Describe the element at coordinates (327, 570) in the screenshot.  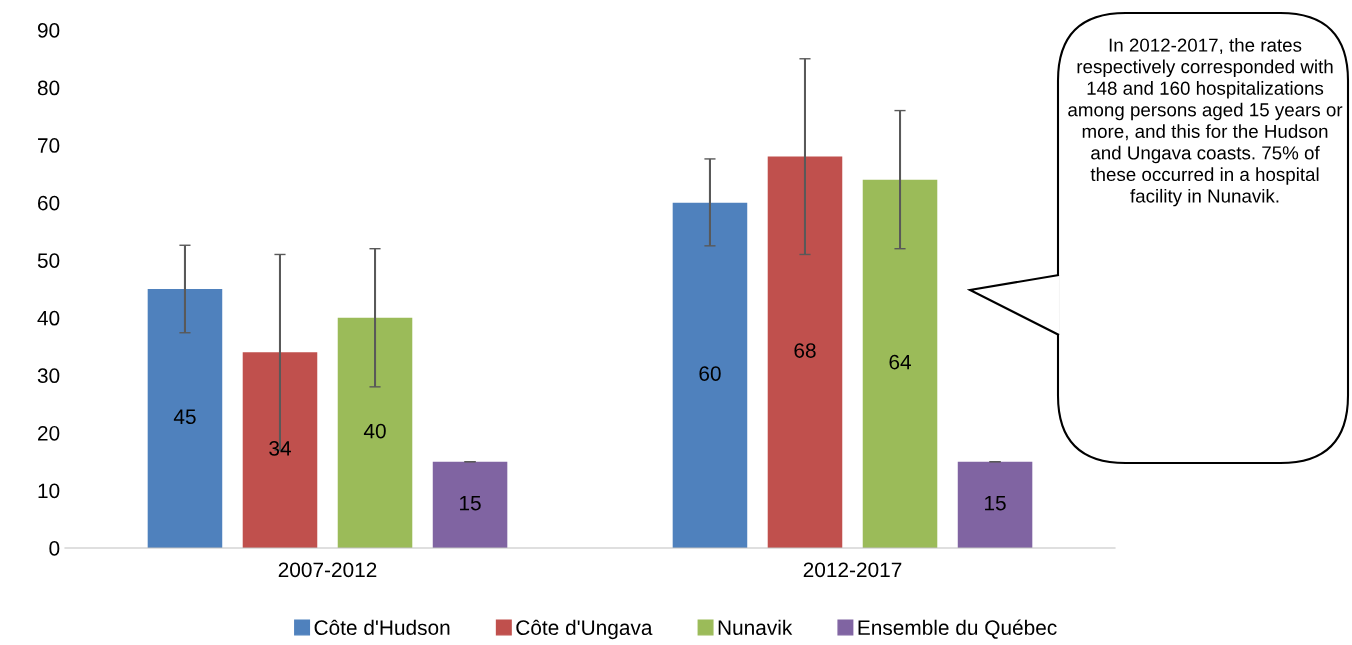
I see `x-tick-label: 2007-2012` at that location.